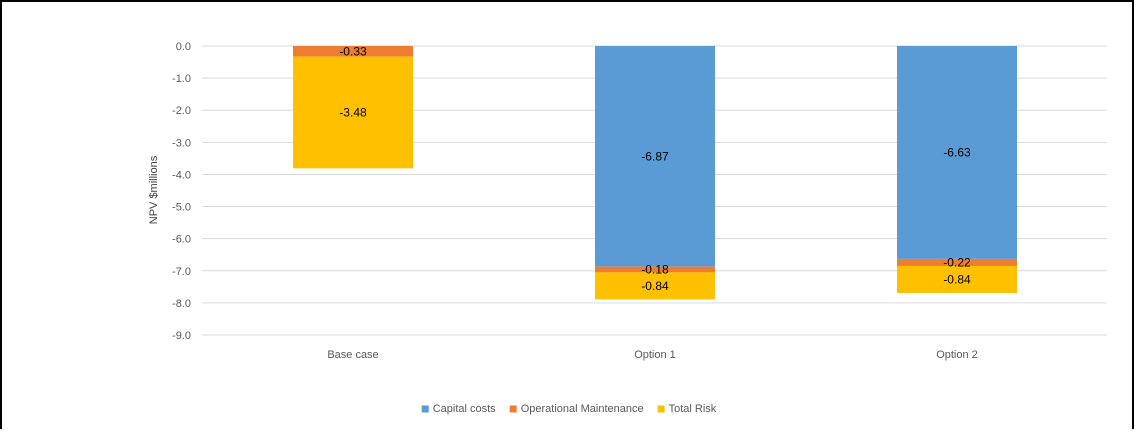 This screenshot has height=431, width=1134. Describe the element at coordinates (183, 47) in the screenshot. I see `y-tick-label: 0.0` at that location.